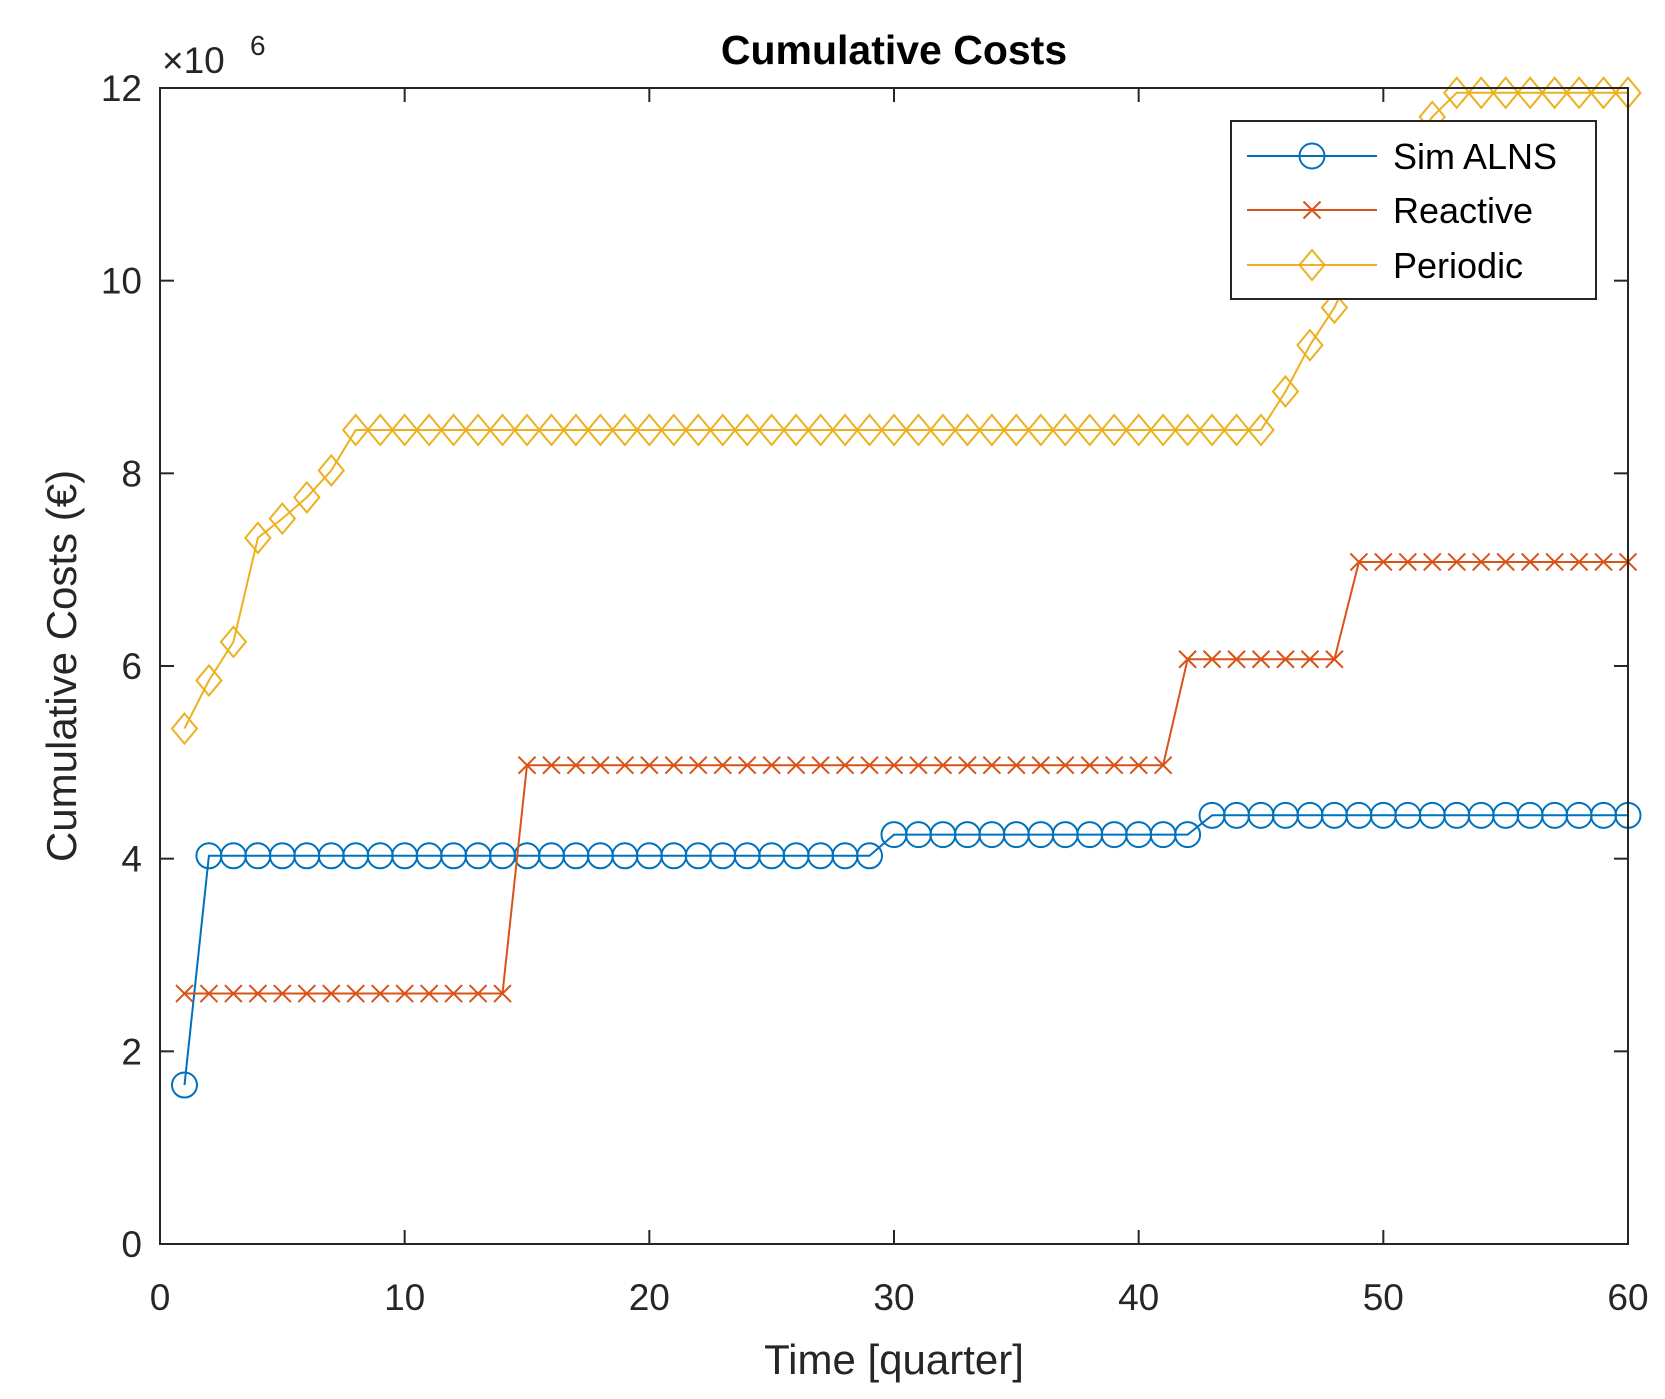 This screenshot has height=1399, width=1665. I want to click on y-tick-label: 12, so click(121, 88).